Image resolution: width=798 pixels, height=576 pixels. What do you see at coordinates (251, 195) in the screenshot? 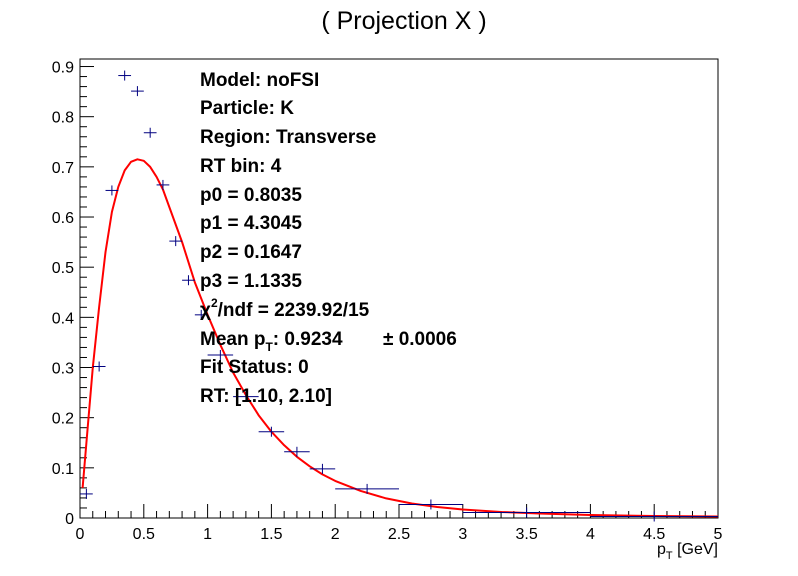
I see `stat-p0: p0 = 0.8035` at bounding box center [251, 195].